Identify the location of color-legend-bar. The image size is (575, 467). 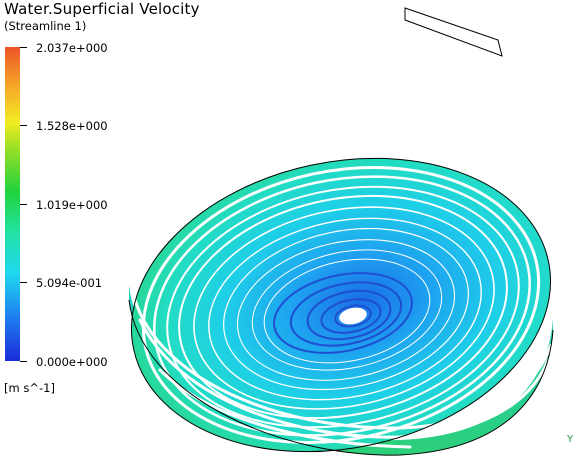
(12, 204).